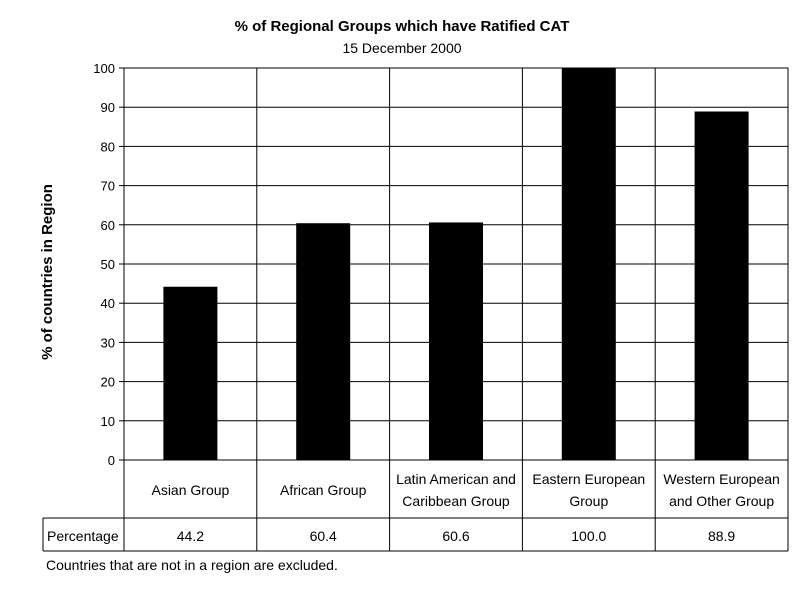 The height and width of the screenshot is (599, 809). What do you see at coordinates (456, 501) in the screenshot?
I see `x-category-label: Caribbean Group` at bounding box center [456, 501].